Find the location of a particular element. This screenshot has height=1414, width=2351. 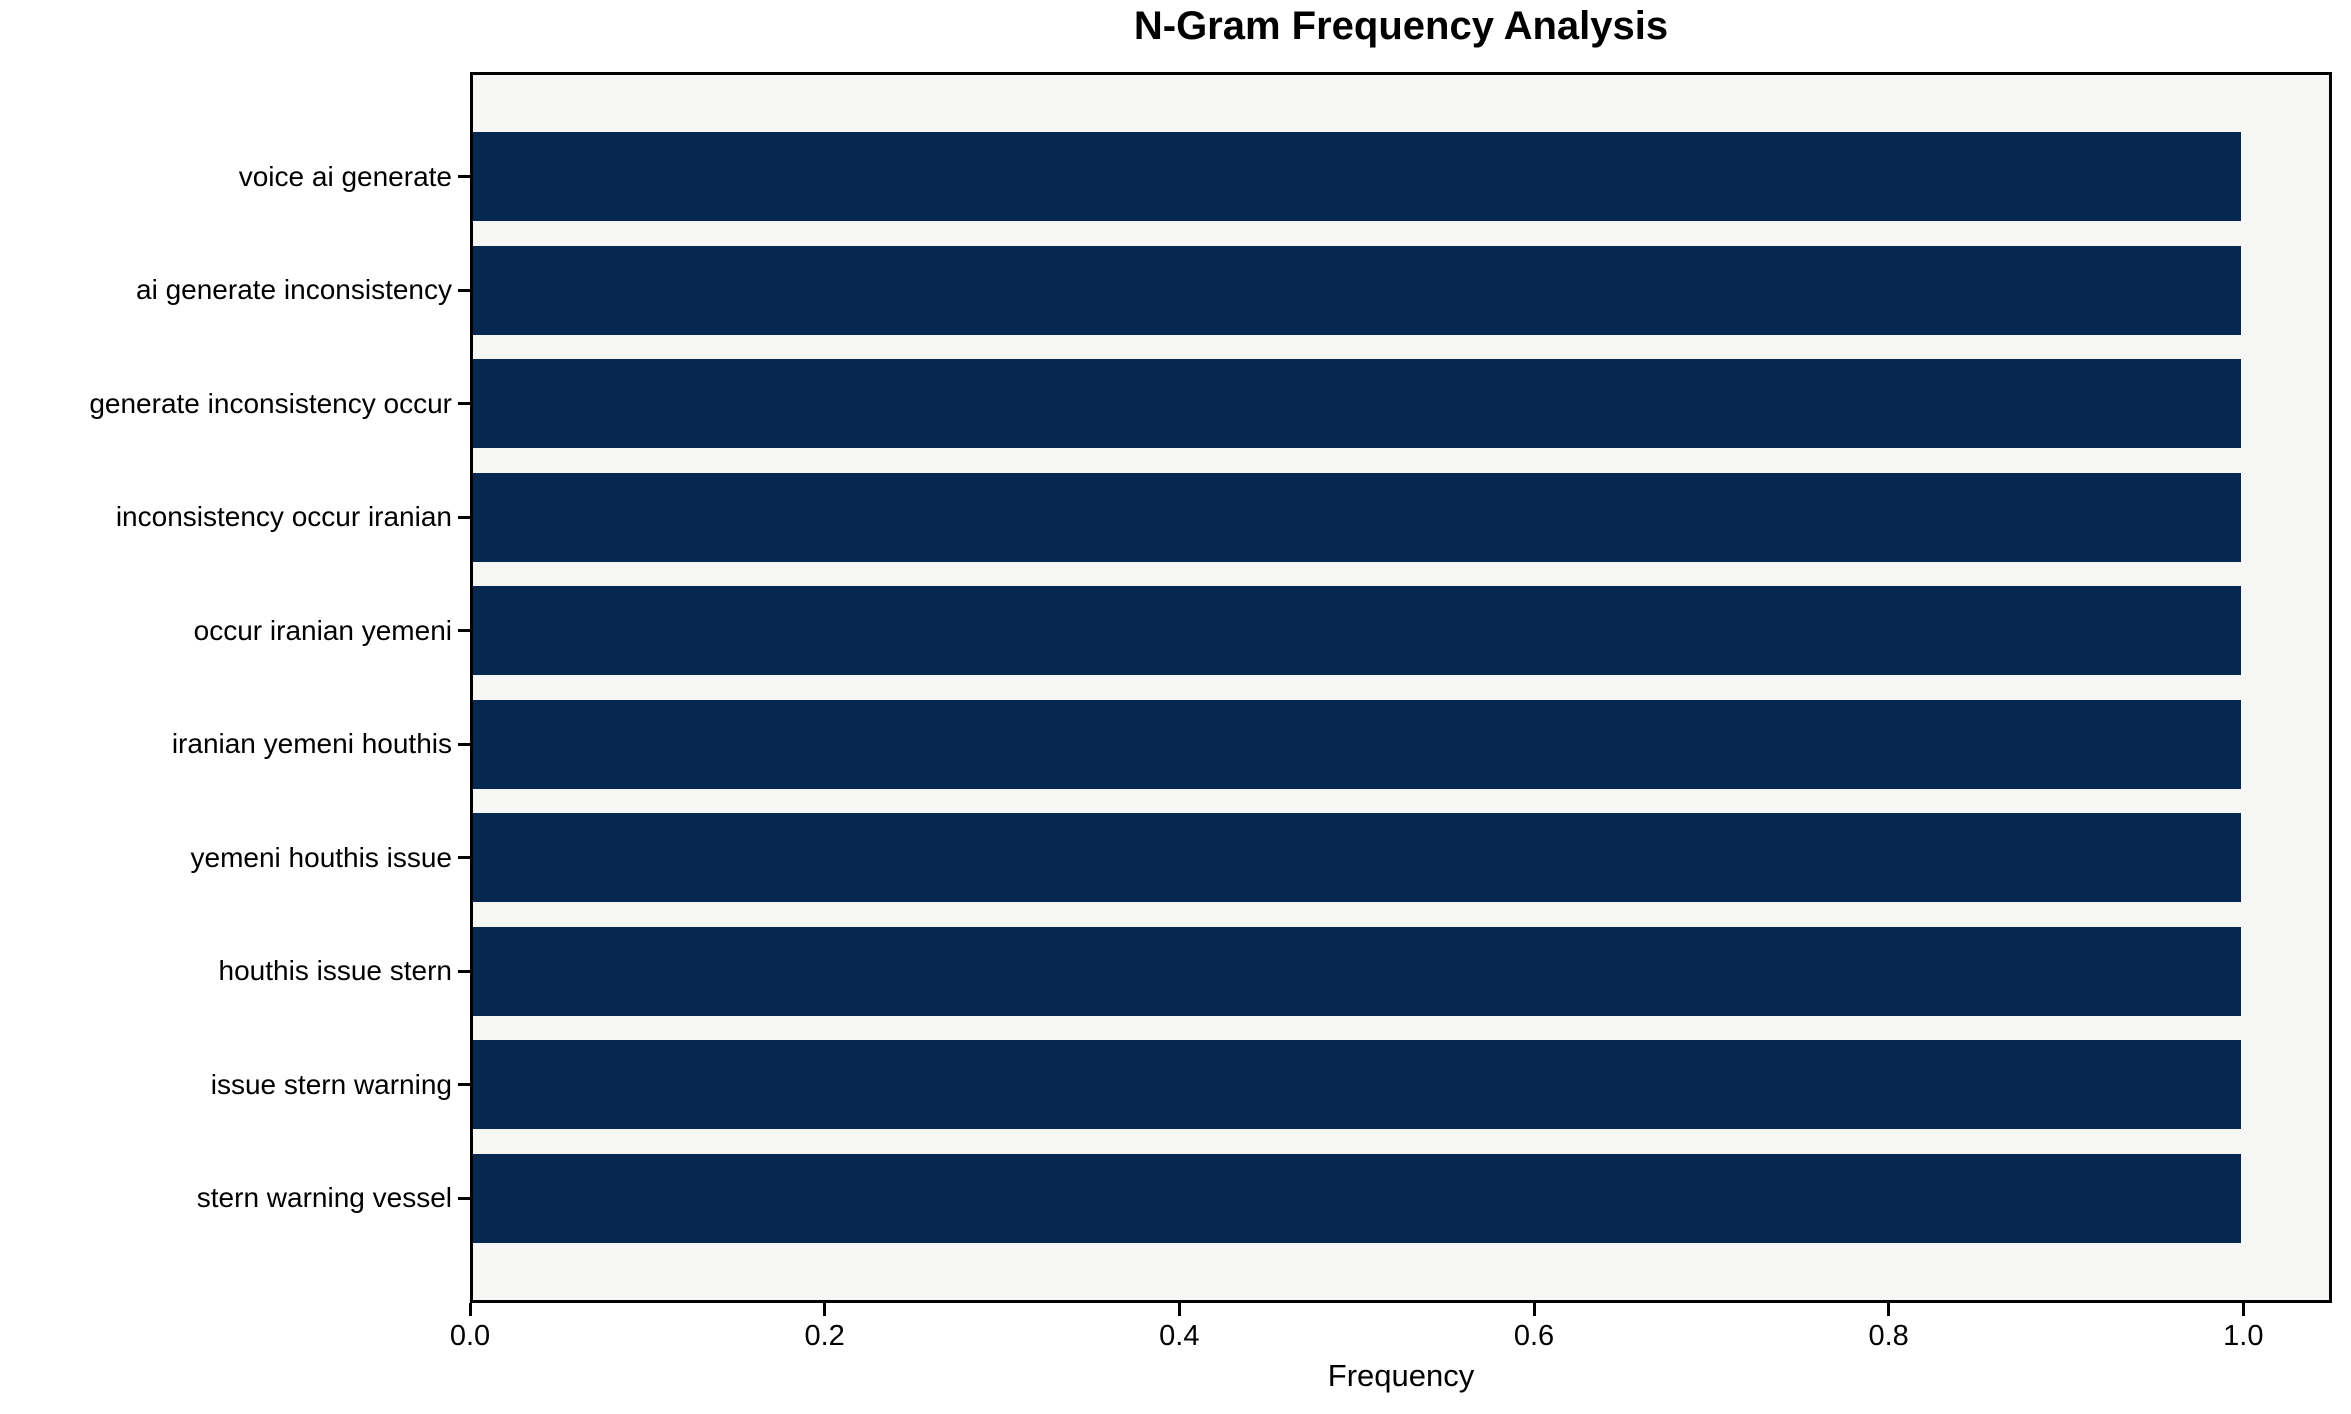

bar-row: issue stern warning is located at coordinates (1270, 1085).